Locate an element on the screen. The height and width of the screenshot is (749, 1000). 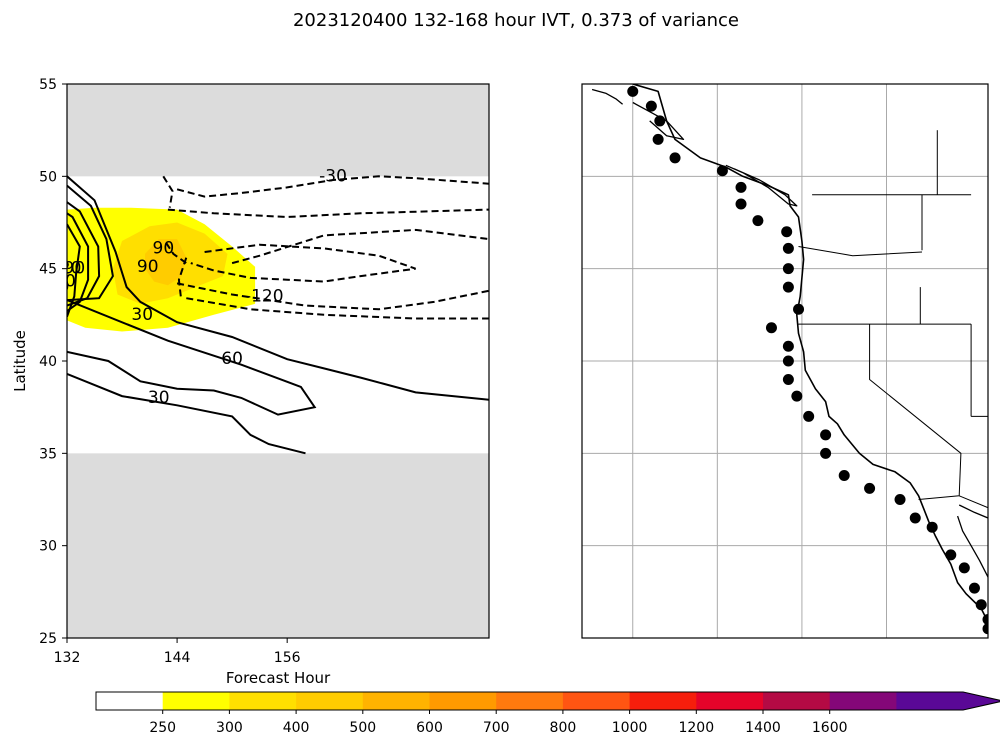
y-tick-label: 25 is located at coordinates (48, 639).